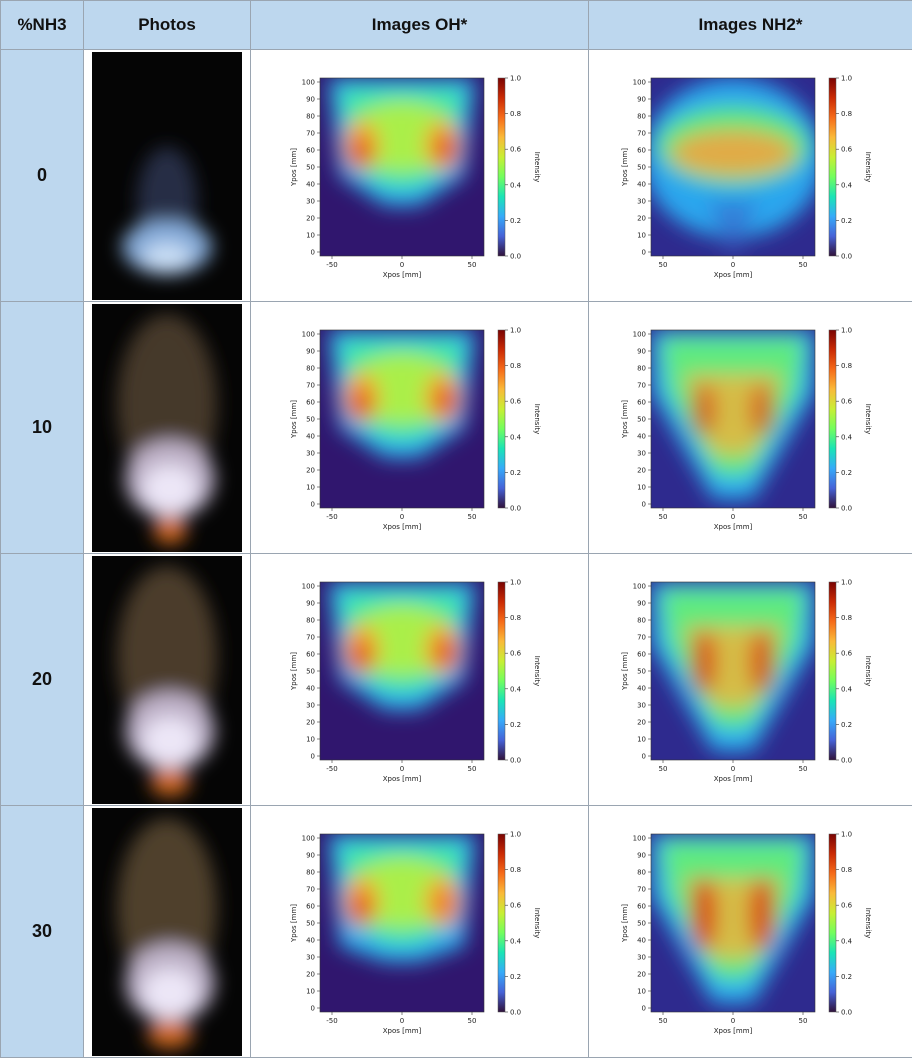 Image resolution: width=912 pixels, height=1061 pixels. I want to click on header-row: %NH3 Photos Images OH* Images NH2*, so click(456, 25).